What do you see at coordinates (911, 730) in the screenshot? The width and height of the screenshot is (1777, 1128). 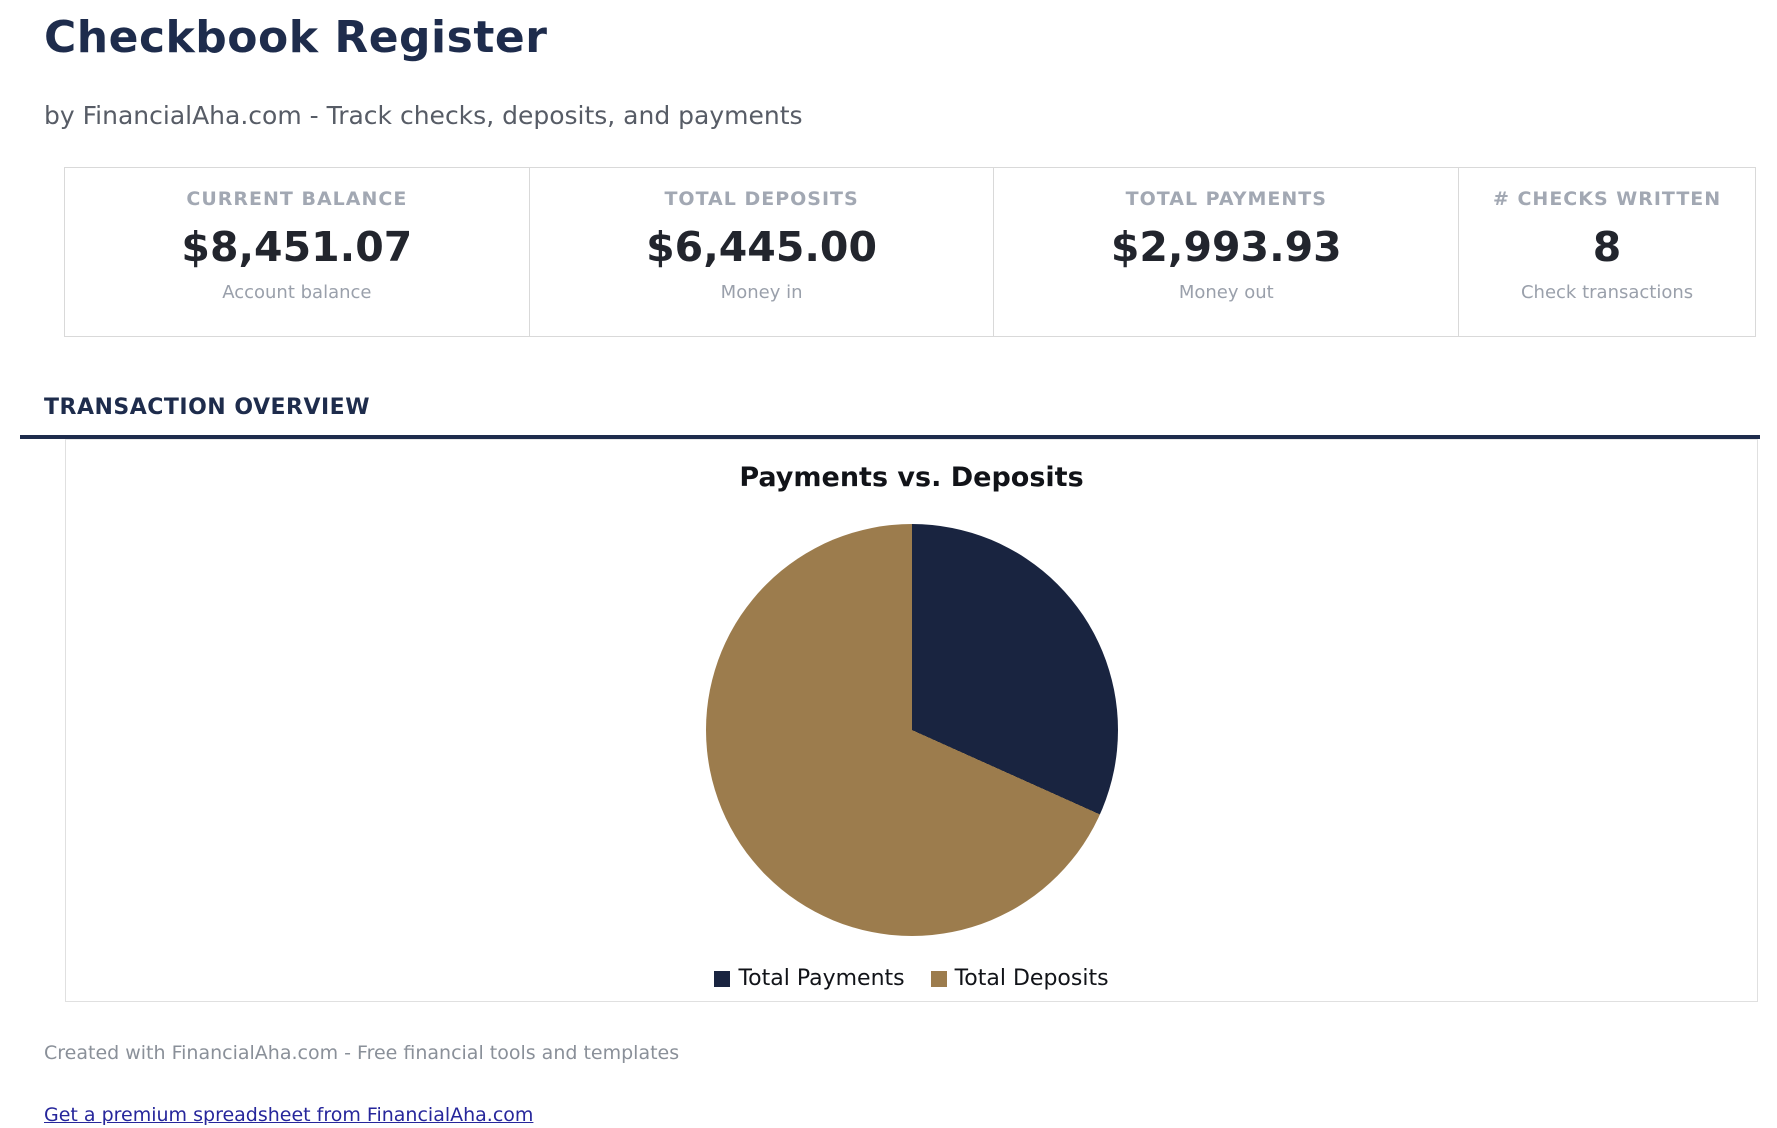 I see `pie-chart` at bounding box center [911, 730].